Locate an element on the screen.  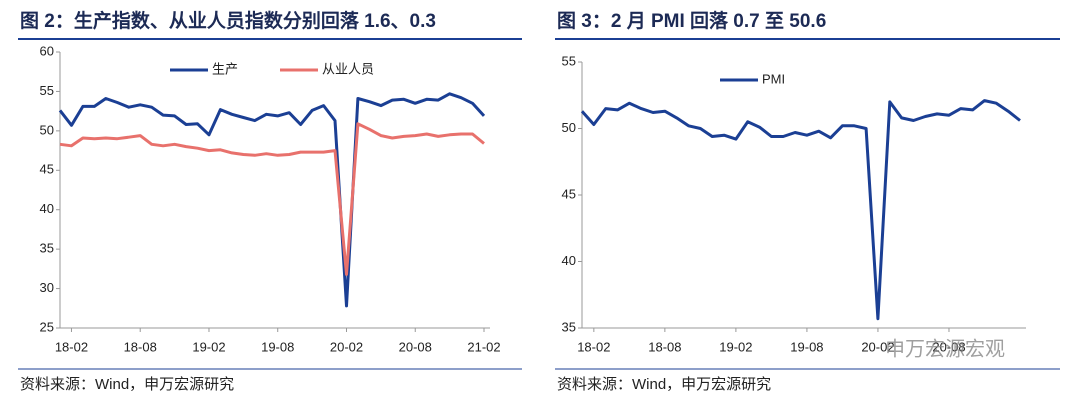
watermark: 申万宏源宏观 is located at coordinates (945, 348).